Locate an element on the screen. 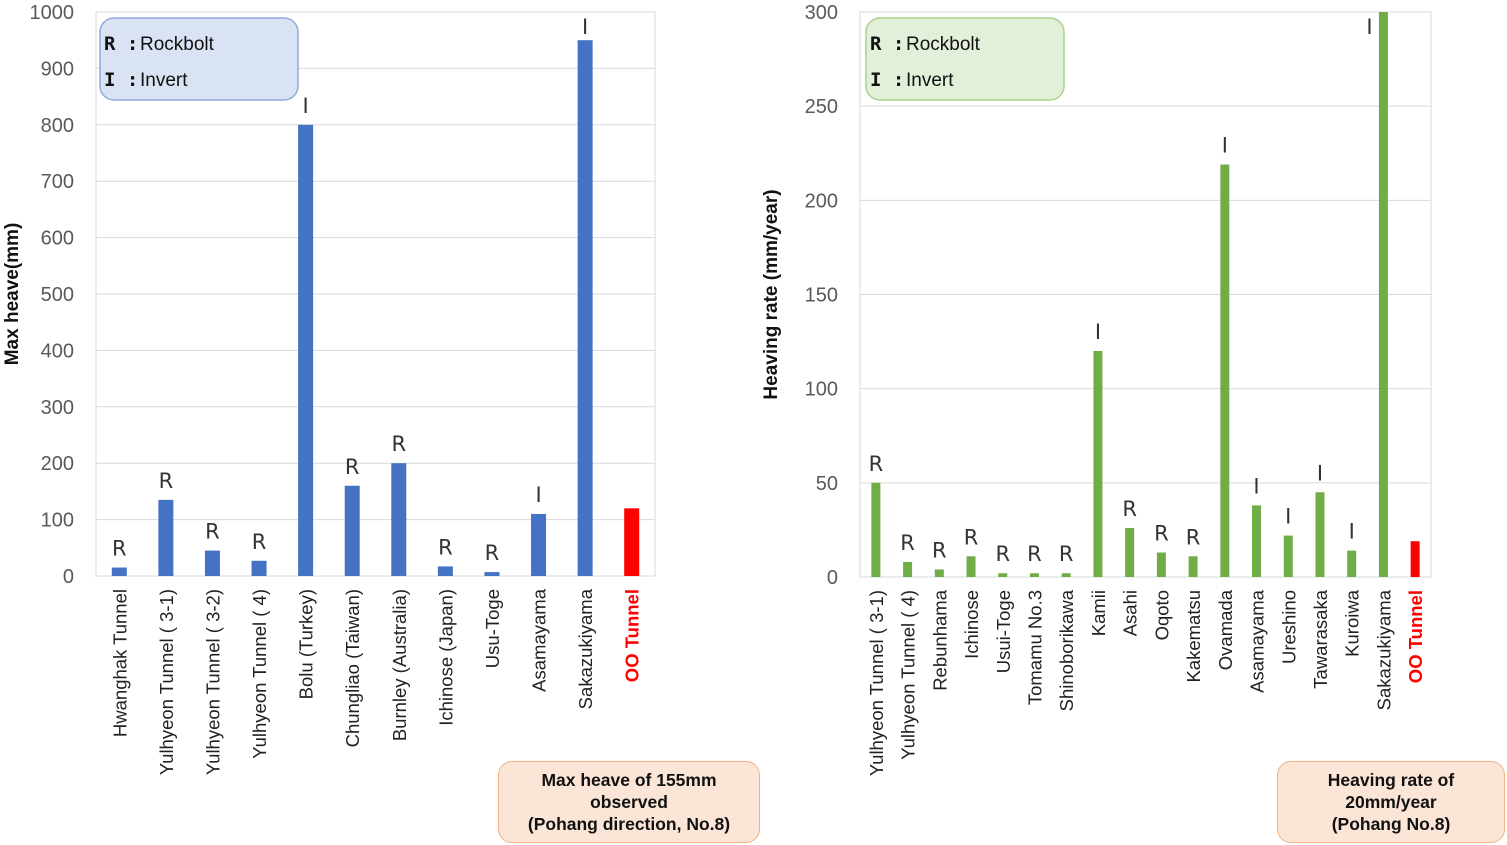 The height and width of the screenshot is (845, 1507). right-category-label: Ureshino is located at coordinates (1288, 627).